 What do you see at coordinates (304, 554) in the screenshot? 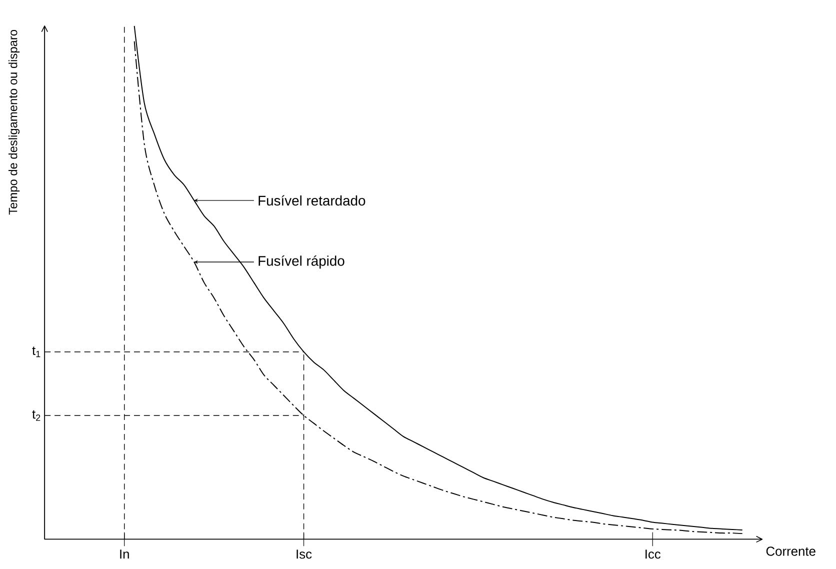
I see `x-tick-label: Isc` at bounding box center [304, 554].